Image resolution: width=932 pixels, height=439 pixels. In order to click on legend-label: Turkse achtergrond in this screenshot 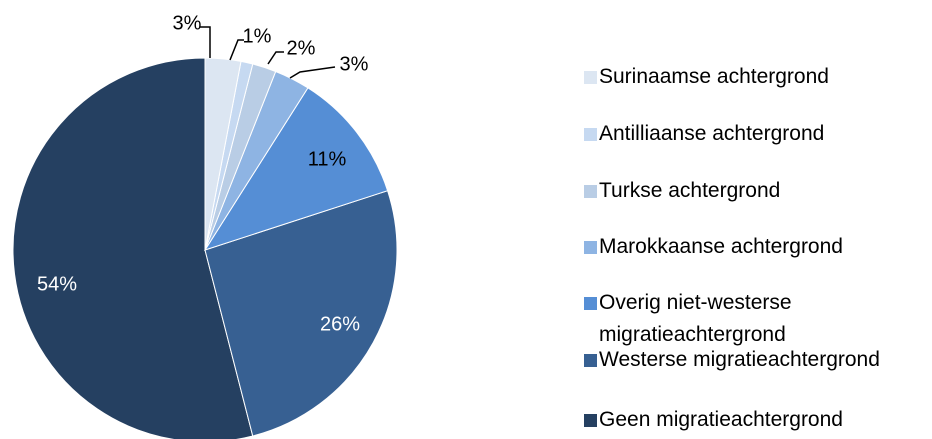, I will do `click(690, 190)`.